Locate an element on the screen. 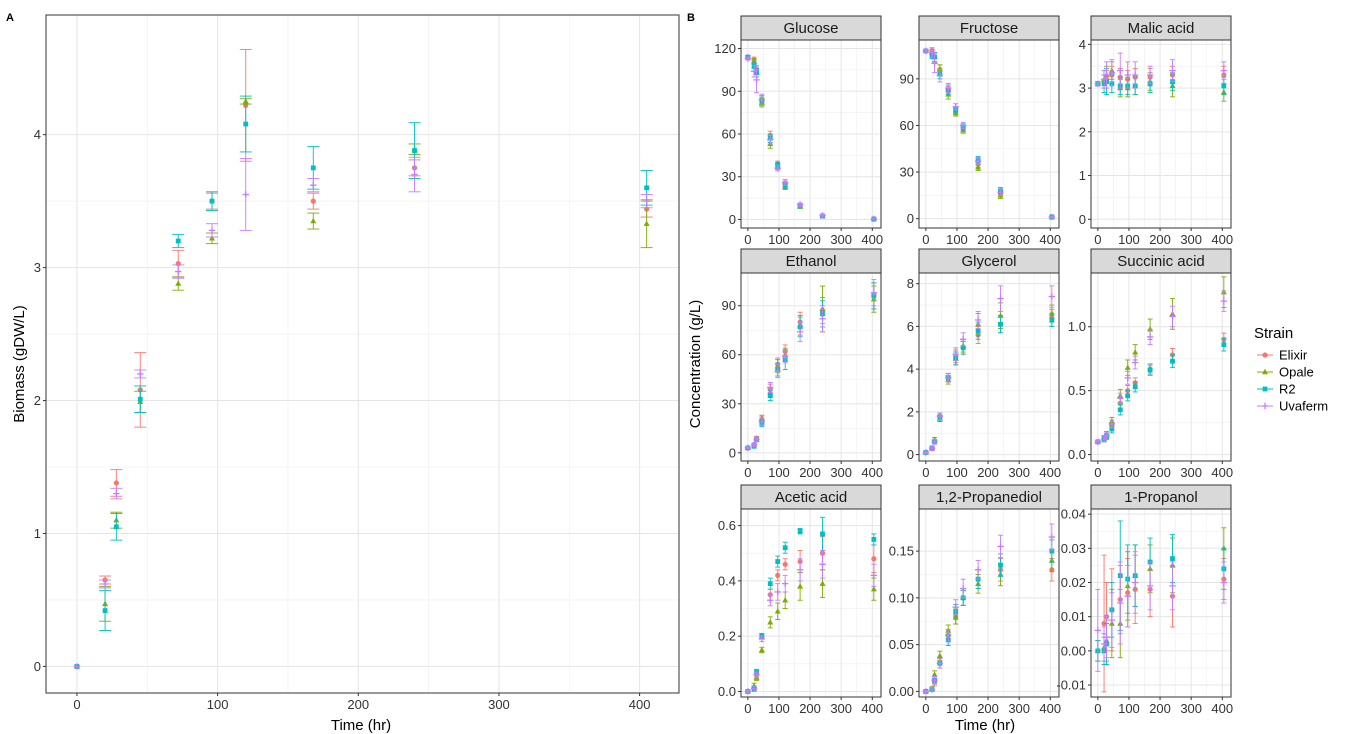  ethanol-x-tick-label: 400 is located at coordinates (872, 472).